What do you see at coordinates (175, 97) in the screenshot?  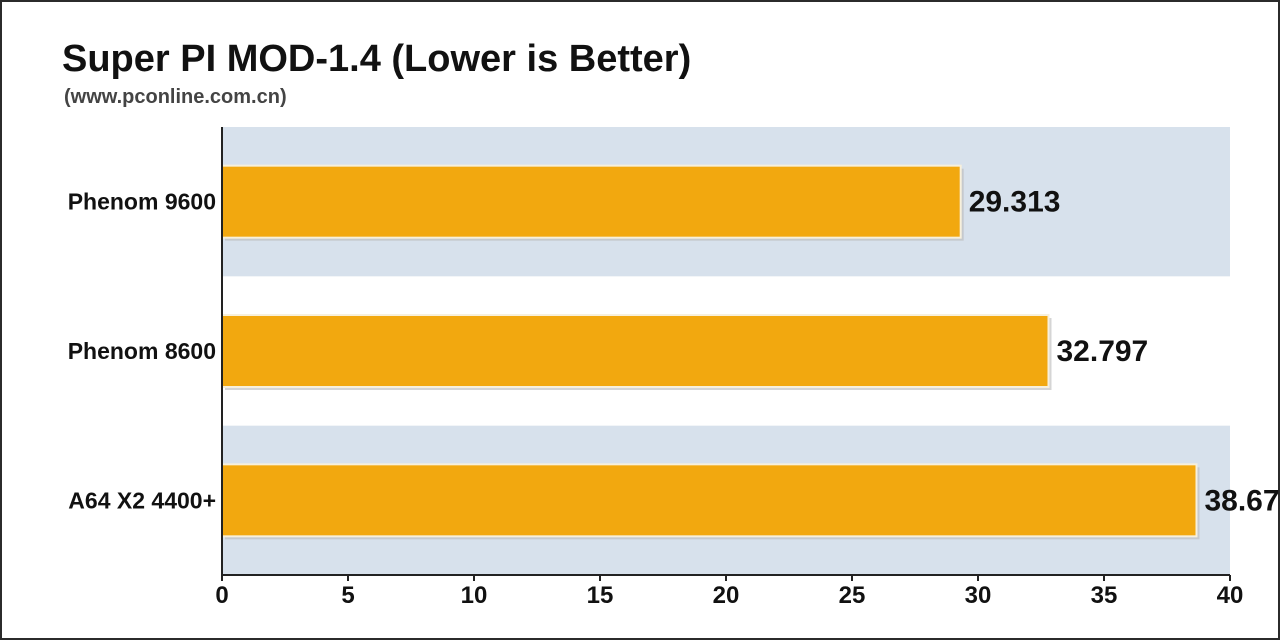 I see `chart-subtitle: (www.pconline.com.cn)` at bounding box center [175, 97].